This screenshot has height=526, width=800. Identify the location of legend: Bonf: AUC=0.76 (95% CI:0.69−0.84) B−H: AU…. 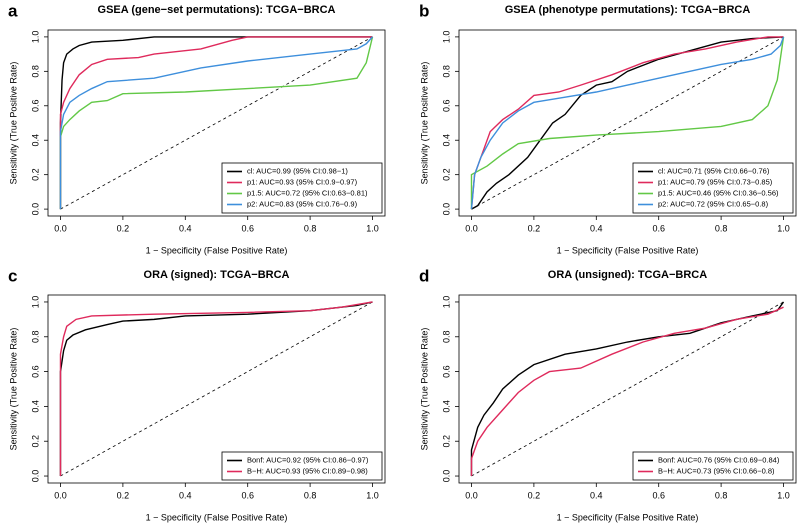
(713, 466).